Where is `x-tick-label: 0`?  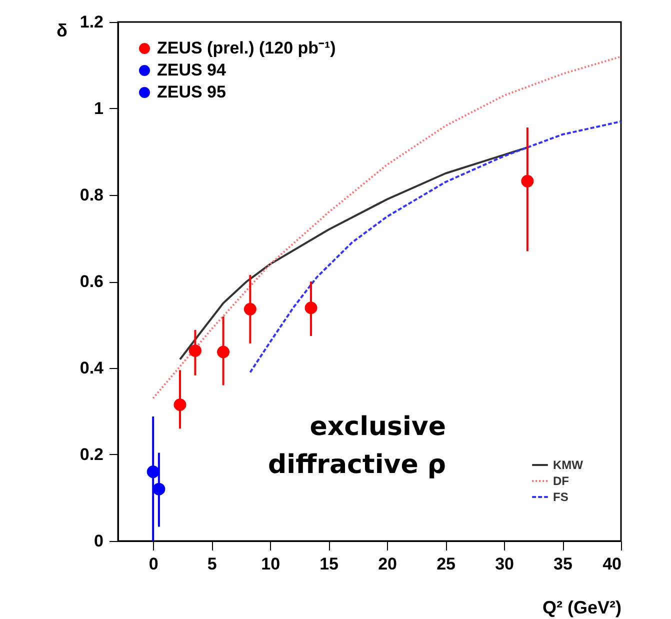
x-tick-label: 0 is located at coordinates (153, 564).